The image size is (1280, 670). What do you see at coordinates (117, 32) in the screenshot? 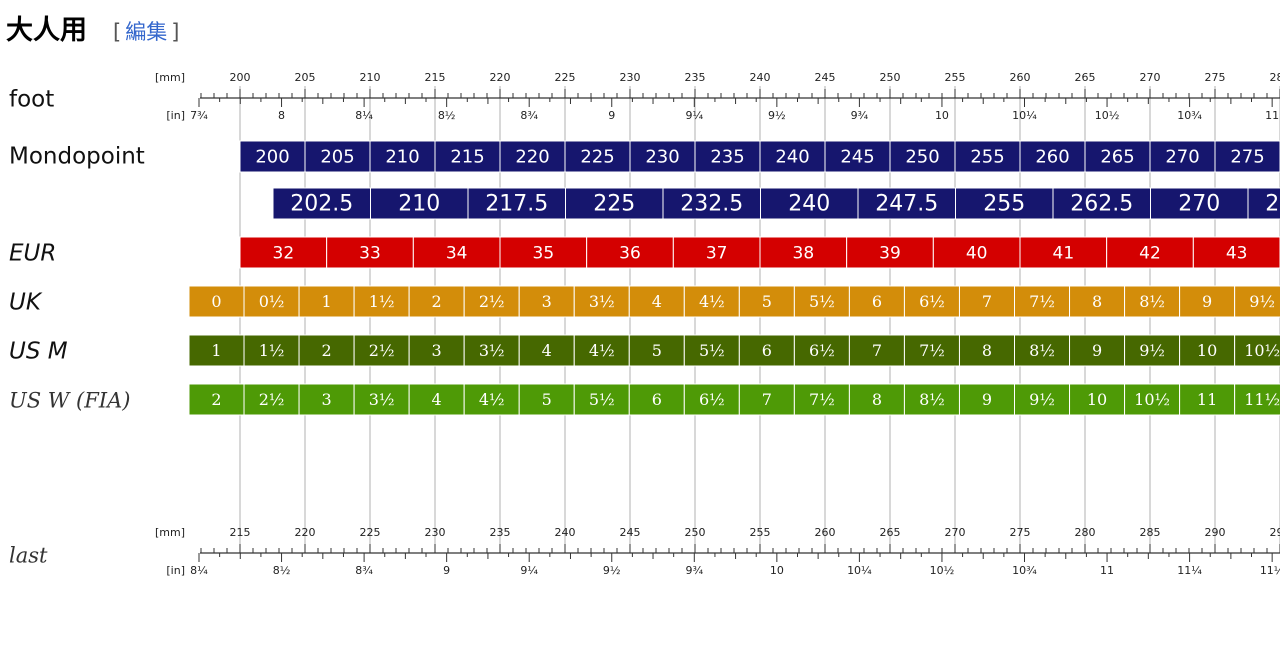
I see `bracket-open: [` at bounding box center [117, 32].